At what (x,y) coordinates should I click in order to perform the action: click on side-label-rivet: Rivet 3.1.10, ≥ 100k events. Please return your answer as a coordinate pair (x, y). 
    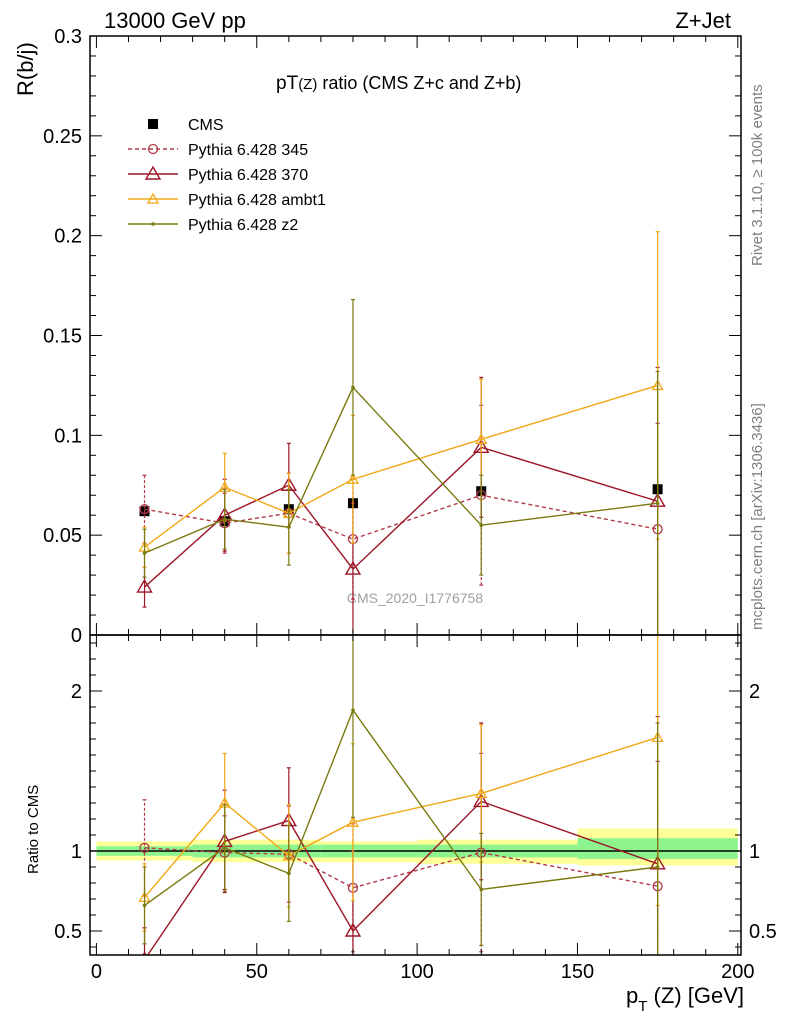
    Looking at the image, I should click on (757, 175).